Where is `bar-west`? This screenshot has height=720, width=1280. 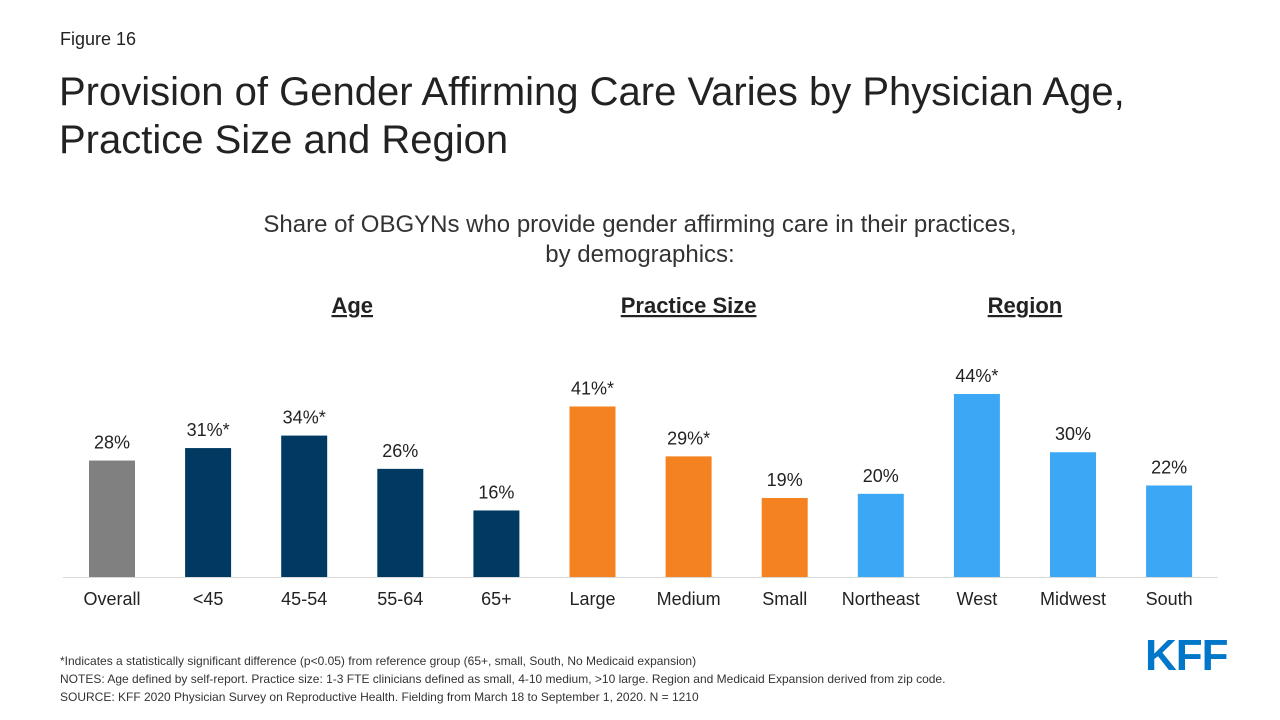
bar-west is located at coordinates (976, 485).